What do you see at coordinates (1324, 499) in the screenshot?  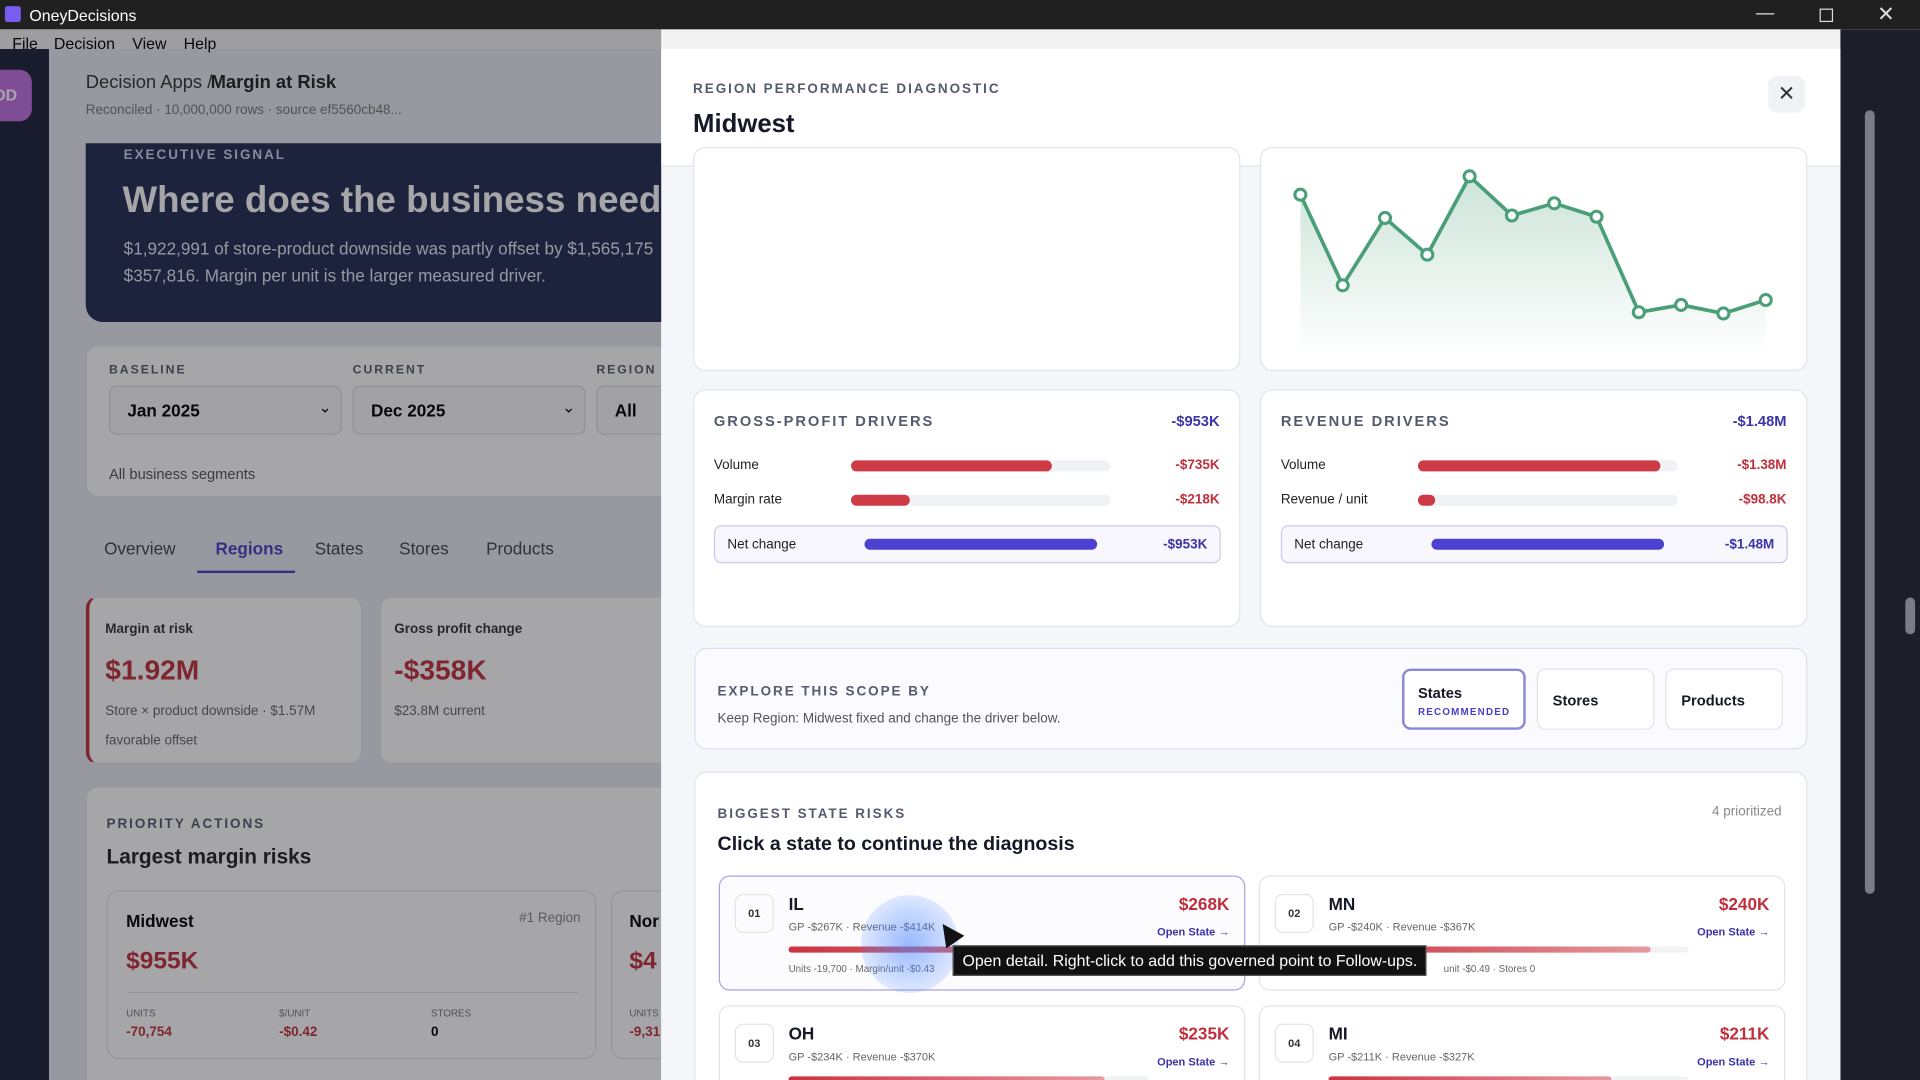 I see `driver-label: Revenue / unit` at bounding box center [1324, 499].